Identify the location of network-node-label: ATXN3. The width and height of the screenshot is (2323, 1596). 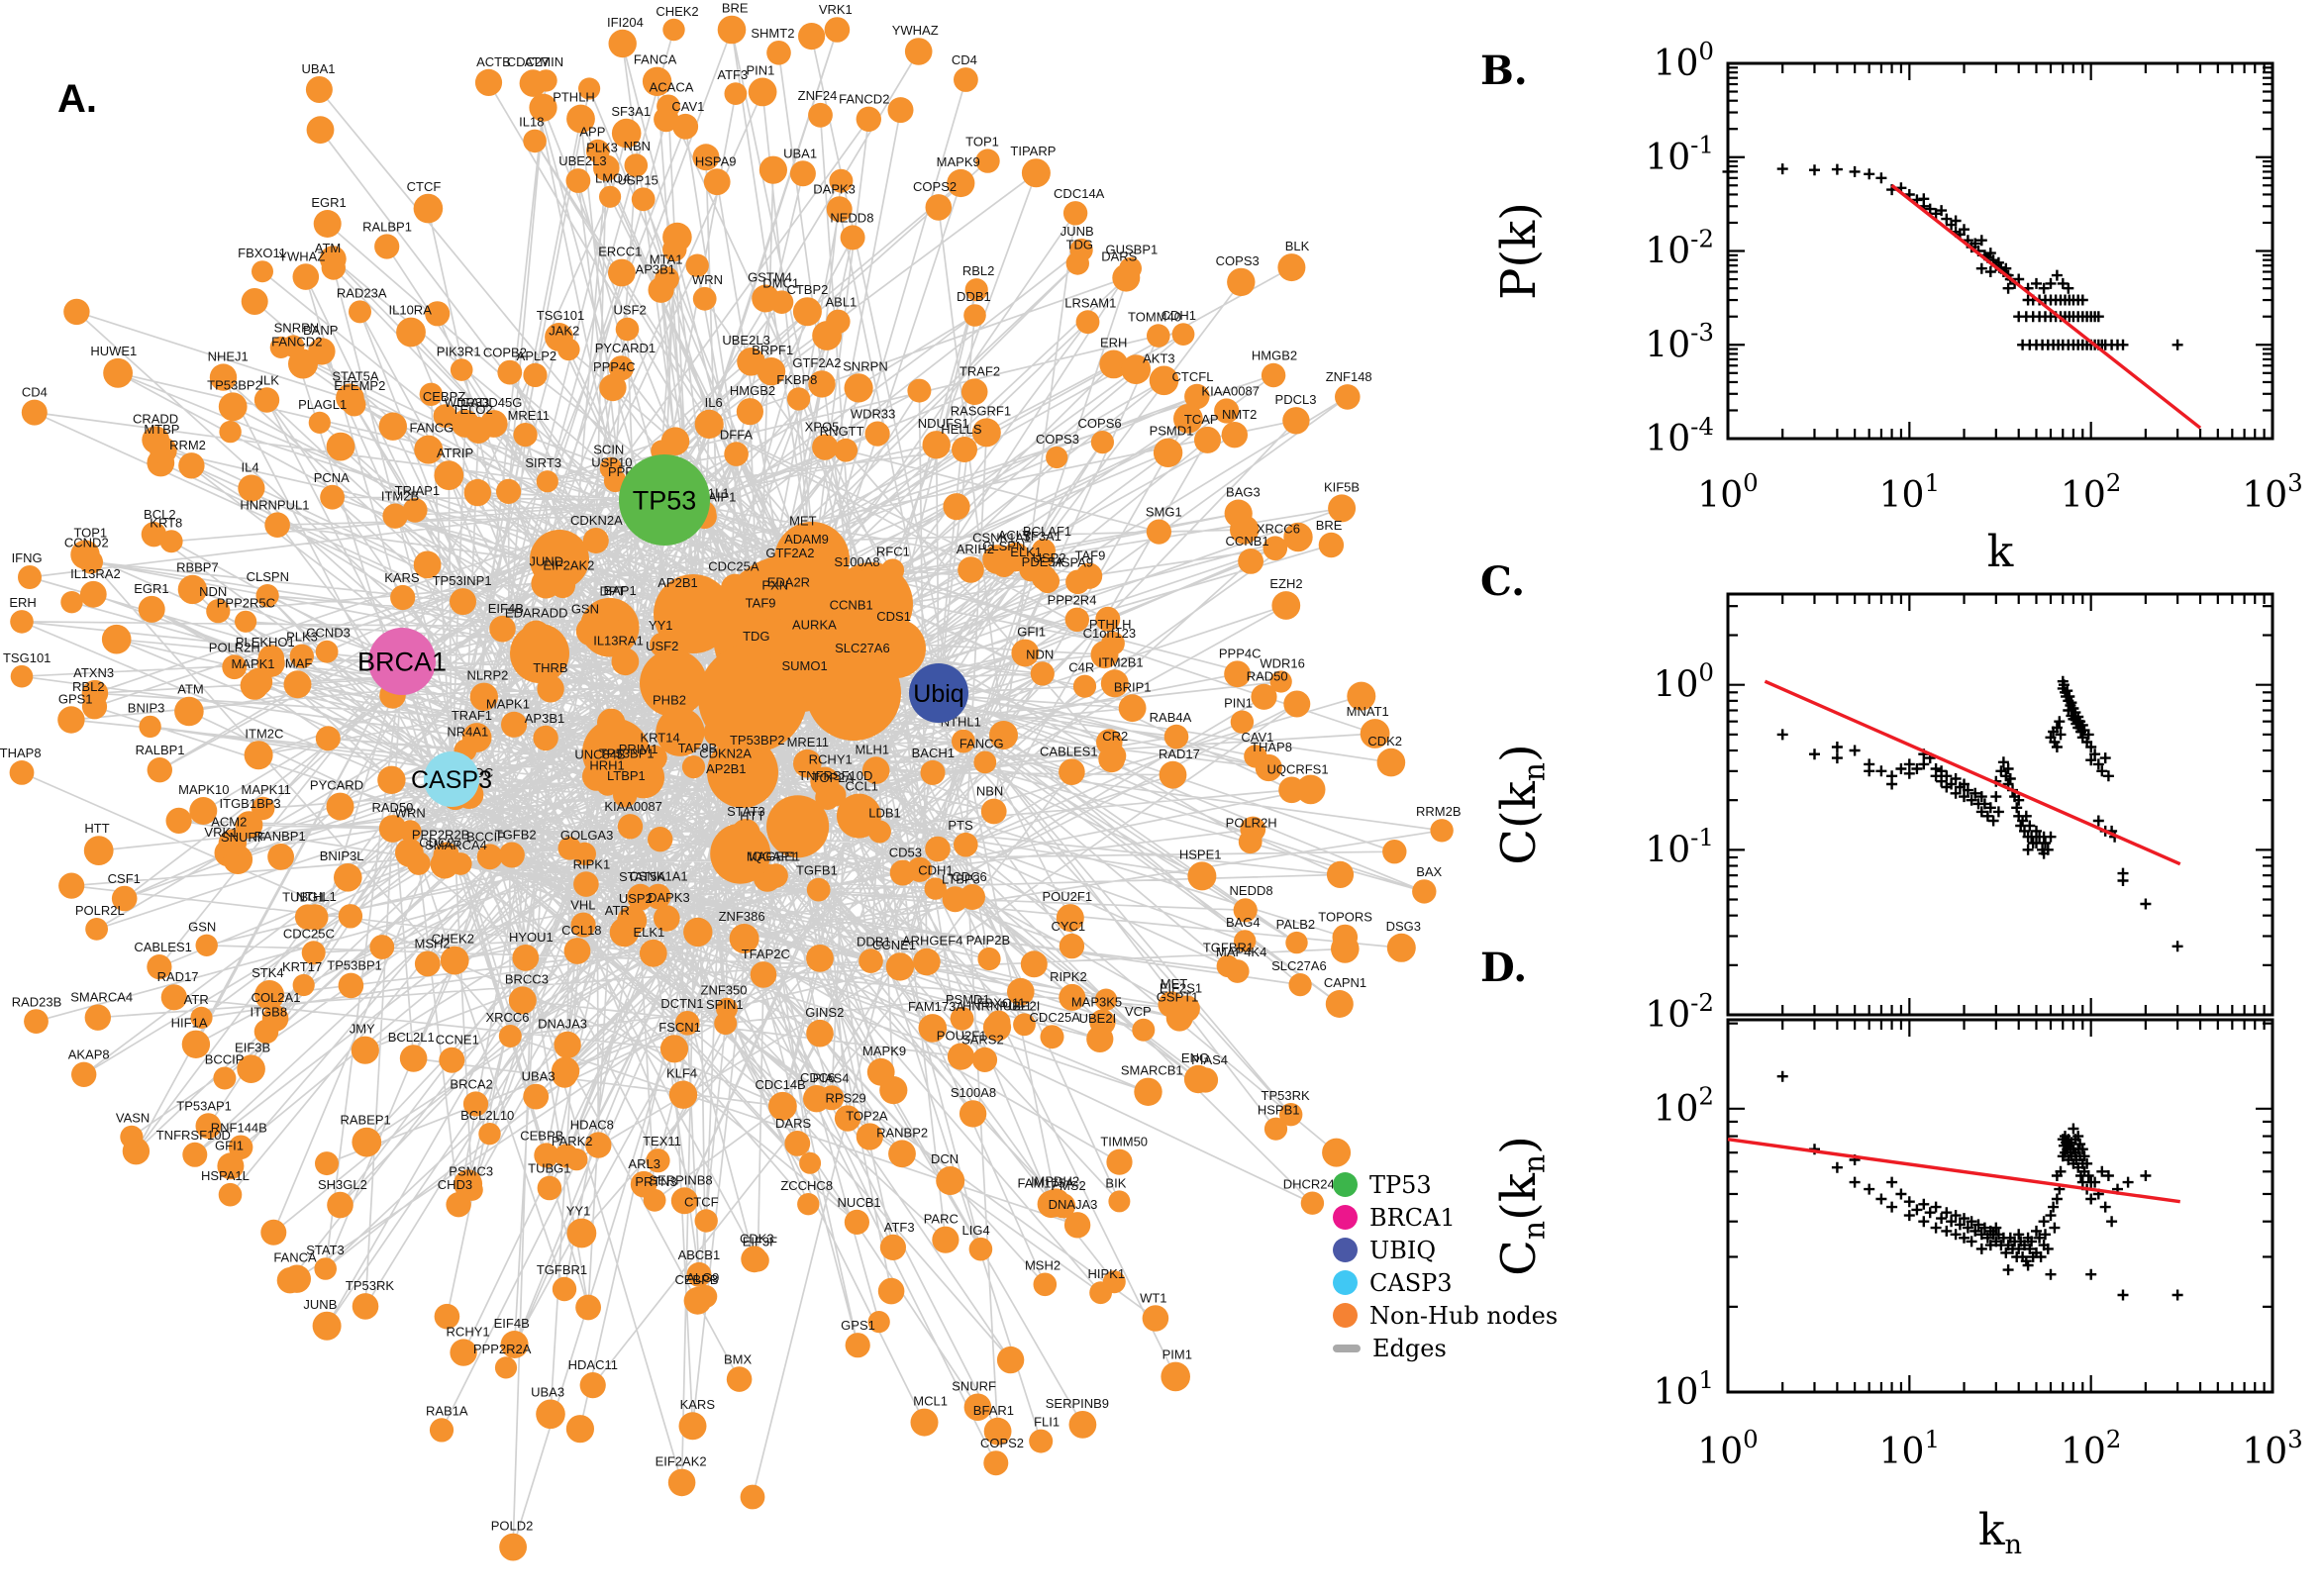
(93, 672).